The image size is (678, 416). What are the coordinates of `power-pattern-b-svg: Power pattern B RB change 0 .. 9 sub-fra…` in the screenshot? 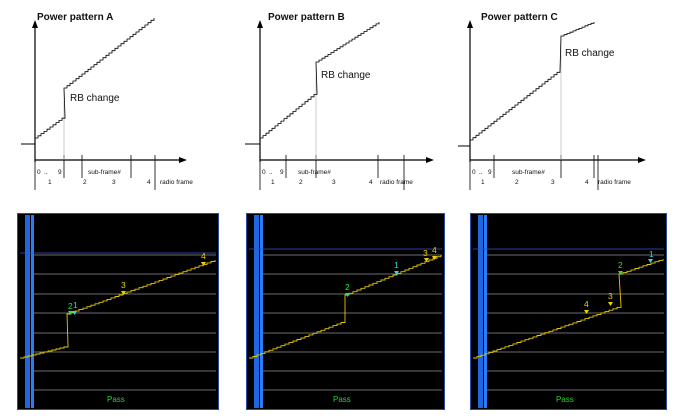 It's located at (339, 101).